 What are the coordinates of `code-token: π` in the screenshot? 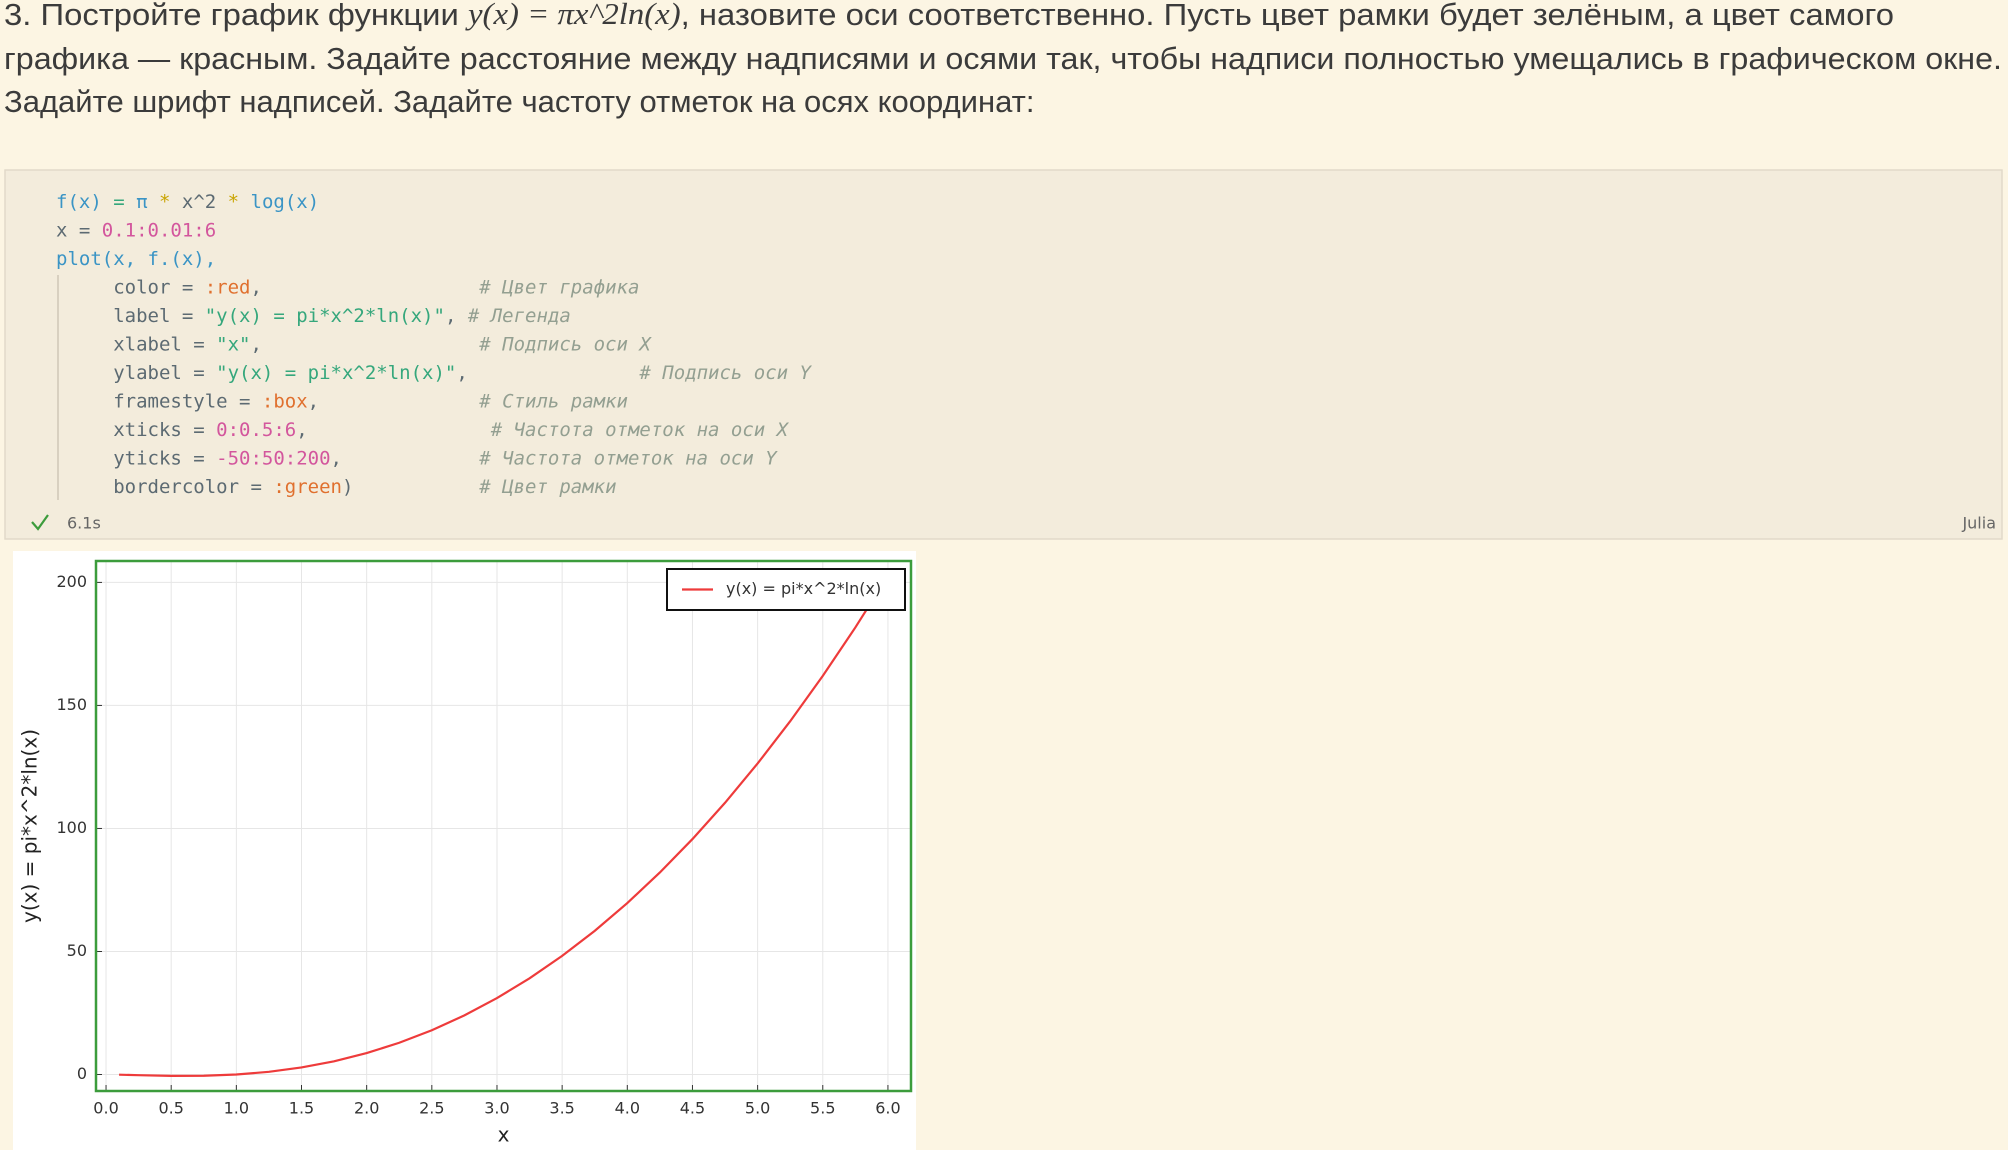 It's located at (141, 202).